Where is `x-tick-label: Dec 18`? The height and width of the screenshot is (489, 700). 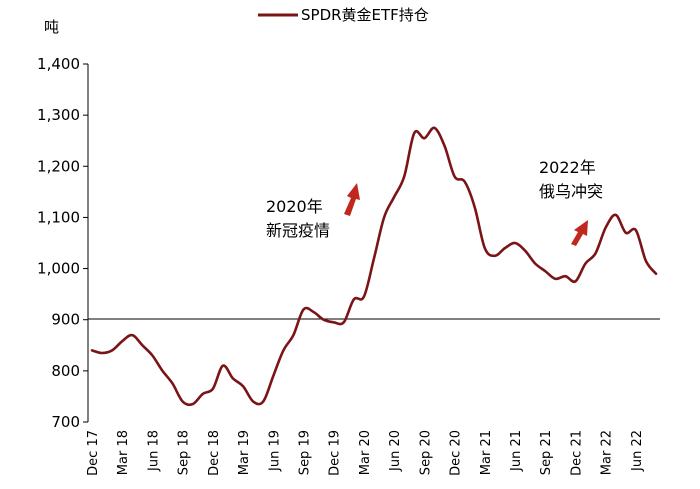
x-tick-label: Dec 18 is located at coordinates (214, 453).